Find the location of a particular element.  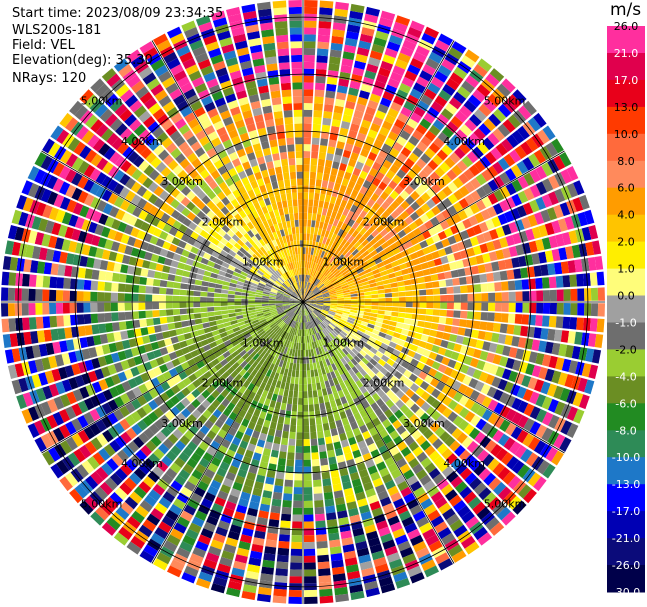

colorbar-tick-label: -13.0 is located at coordinates (626, 484).